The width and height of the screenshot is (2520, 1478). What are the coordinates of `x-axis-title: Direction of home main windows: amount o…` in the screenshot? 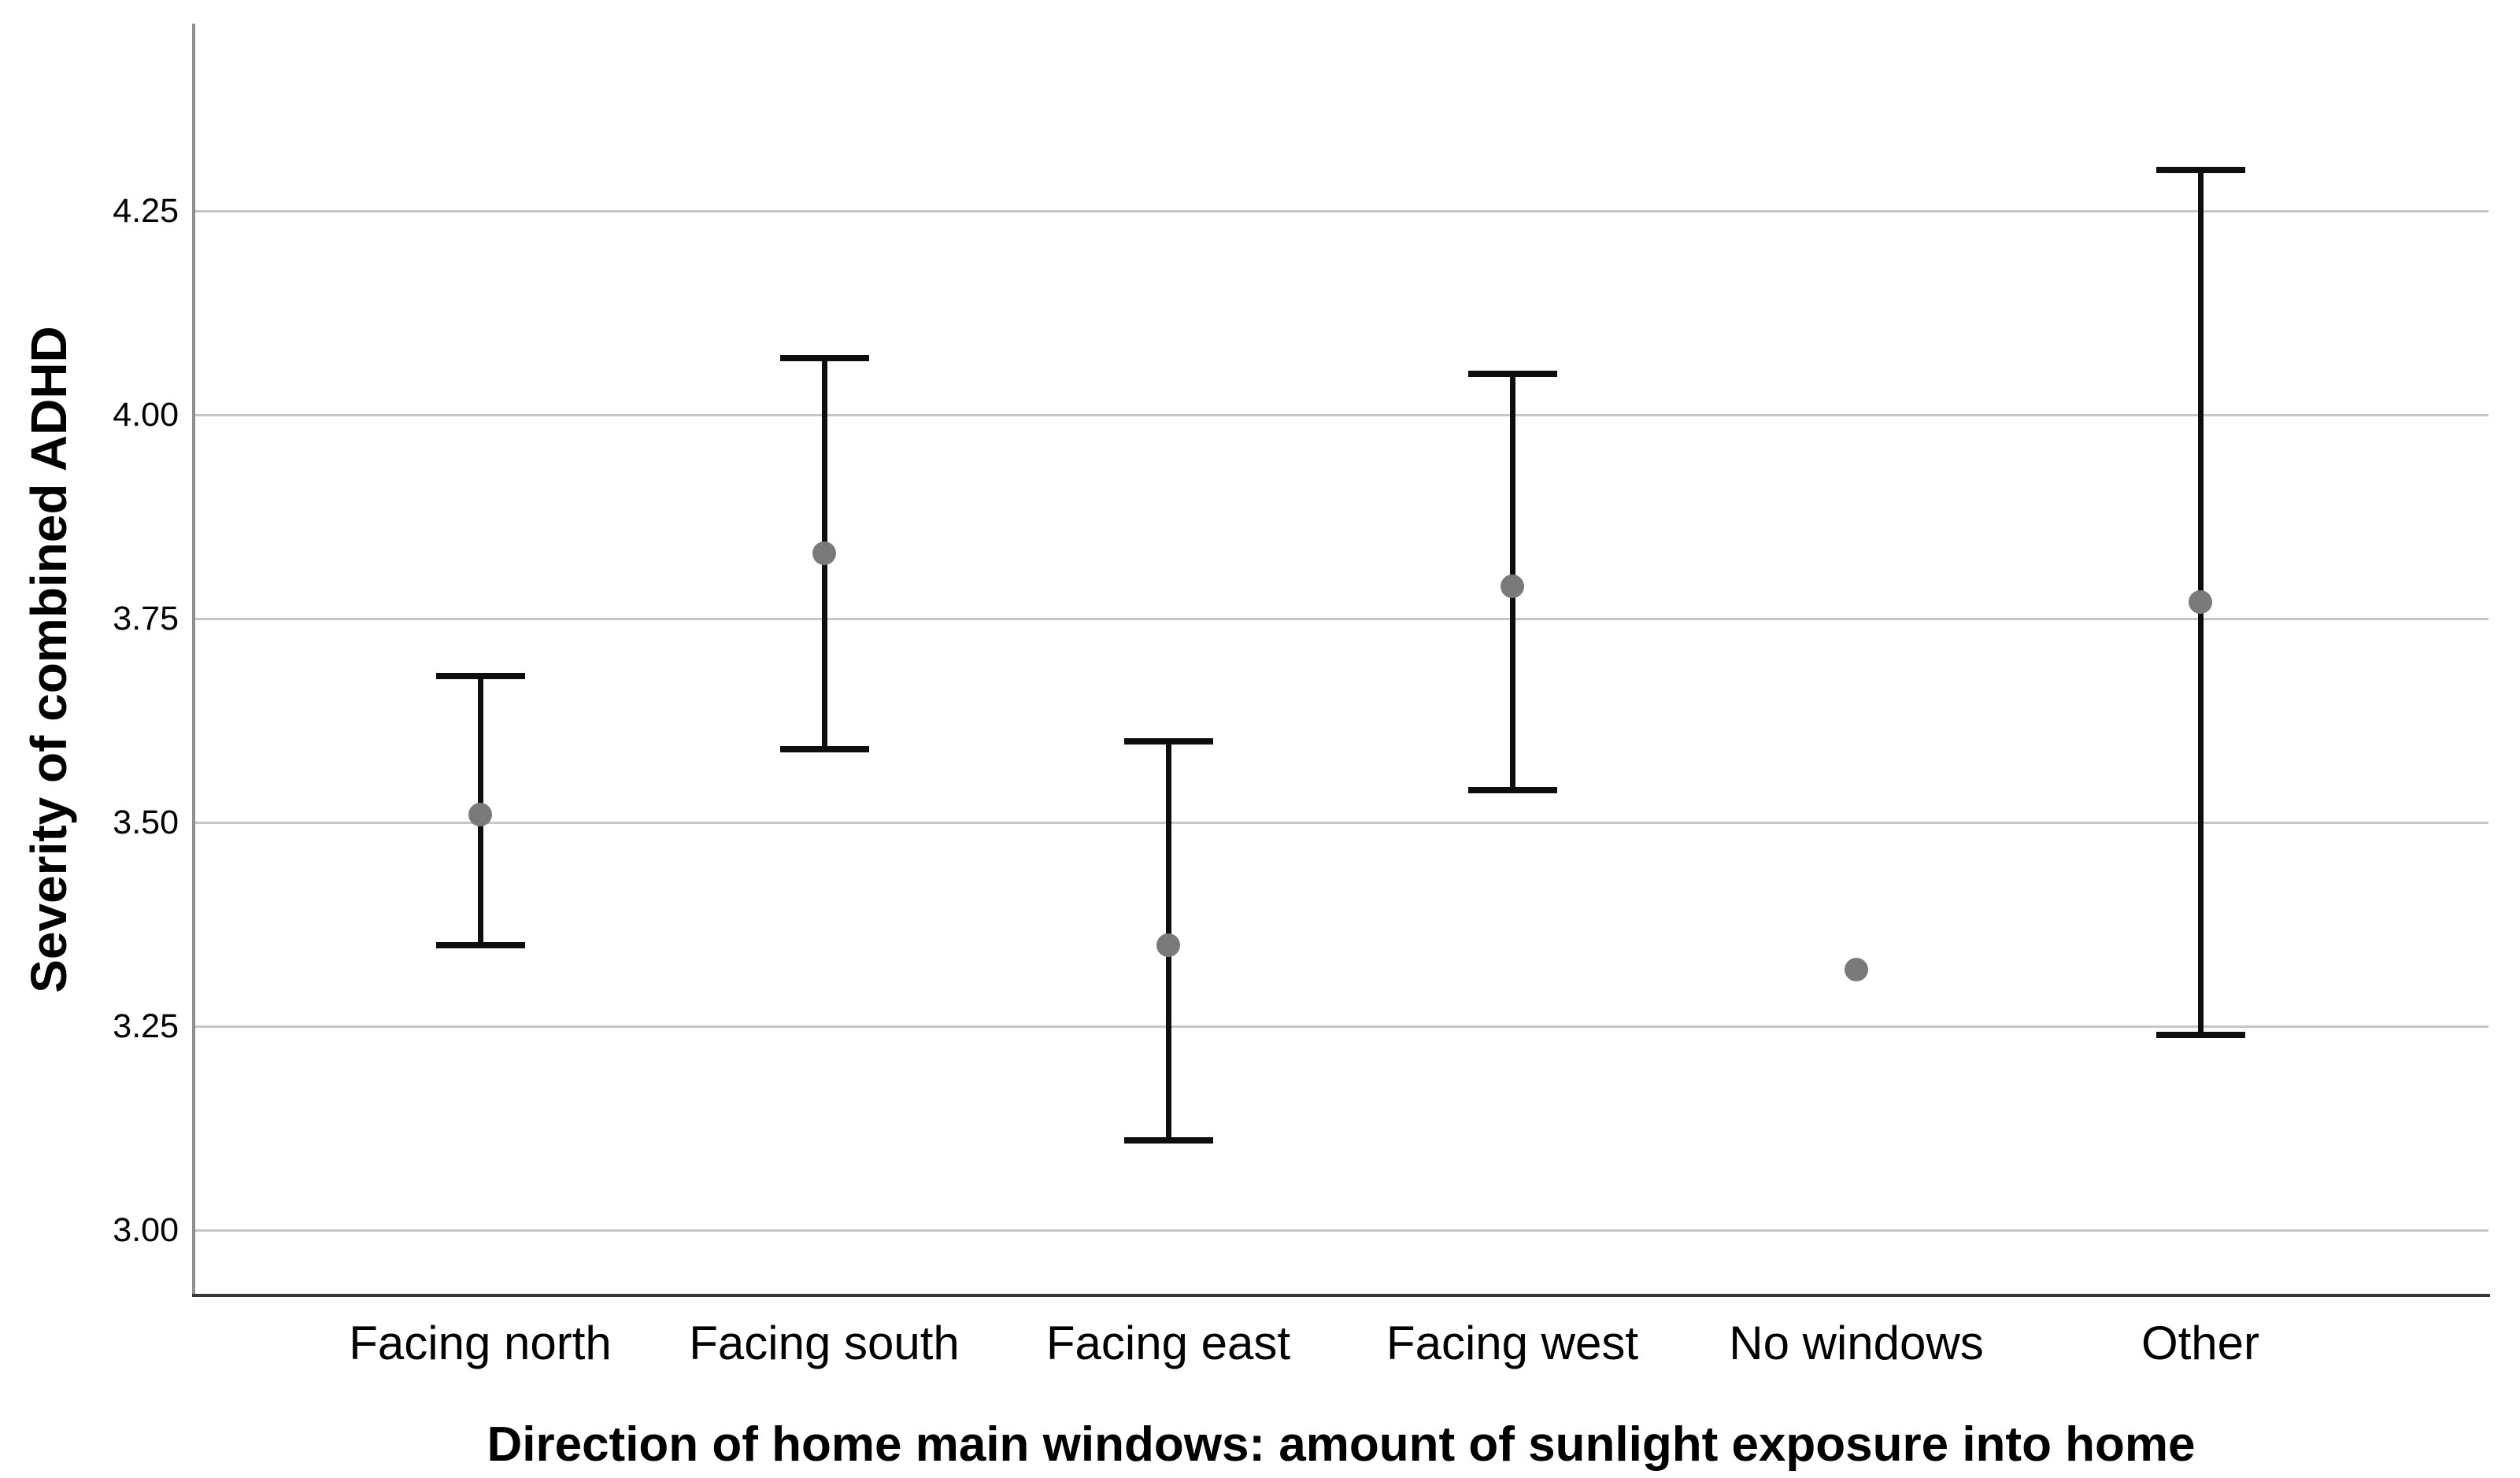 It's located at (1341, 1444).